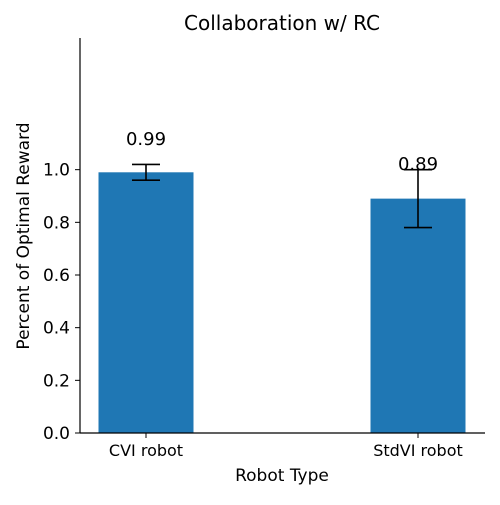 Image resolution: width=500 pixels, height=505 pixels. What do you see at coordinates (282, 23) in the screenshot?
I see `chart-title: Collaboration w/ RC` at bounding box center [282, 23].